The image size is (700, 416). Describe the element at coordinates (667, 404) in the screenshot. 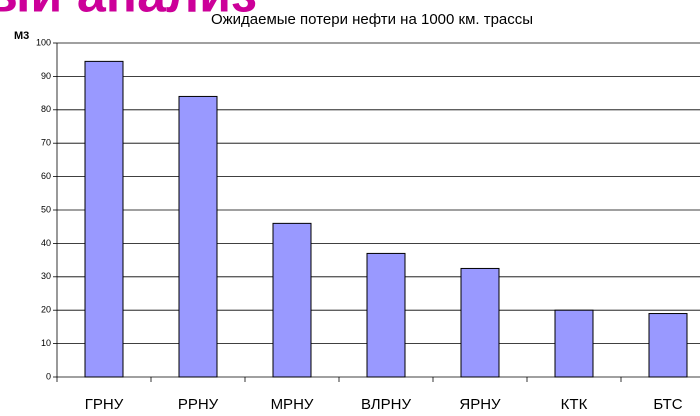

I see `x-tick-label: БТС` at that location.